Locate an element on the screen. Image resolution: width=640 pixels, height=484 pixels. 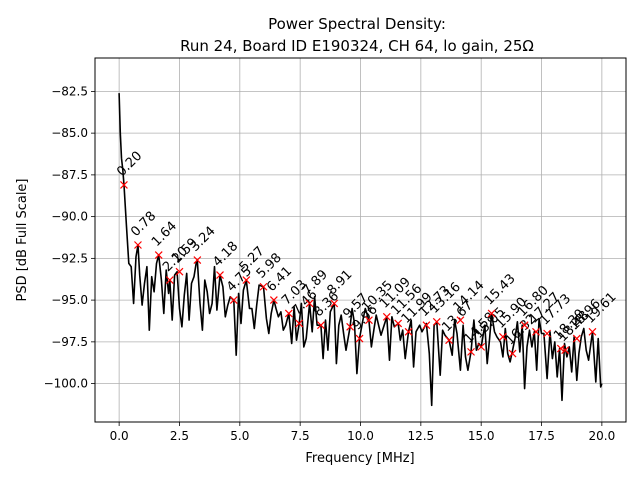
y-tick-label: −95.0 is located at coordinates (69, 300).